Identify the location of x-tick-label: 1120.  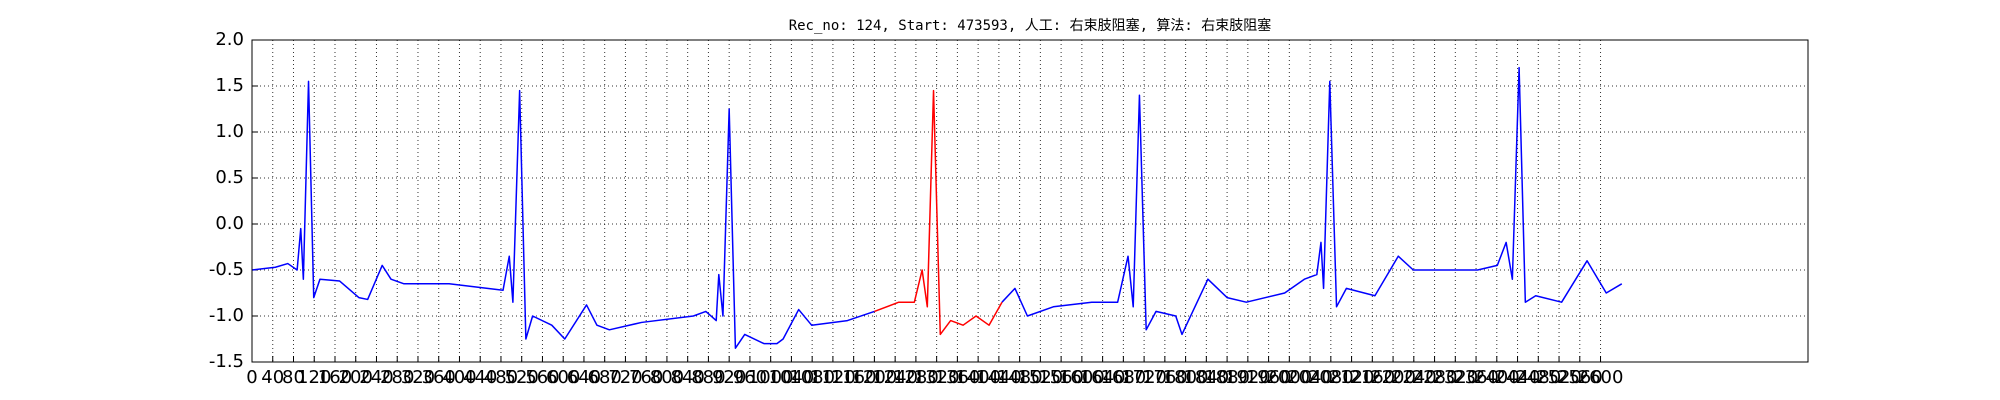
(833, 377).